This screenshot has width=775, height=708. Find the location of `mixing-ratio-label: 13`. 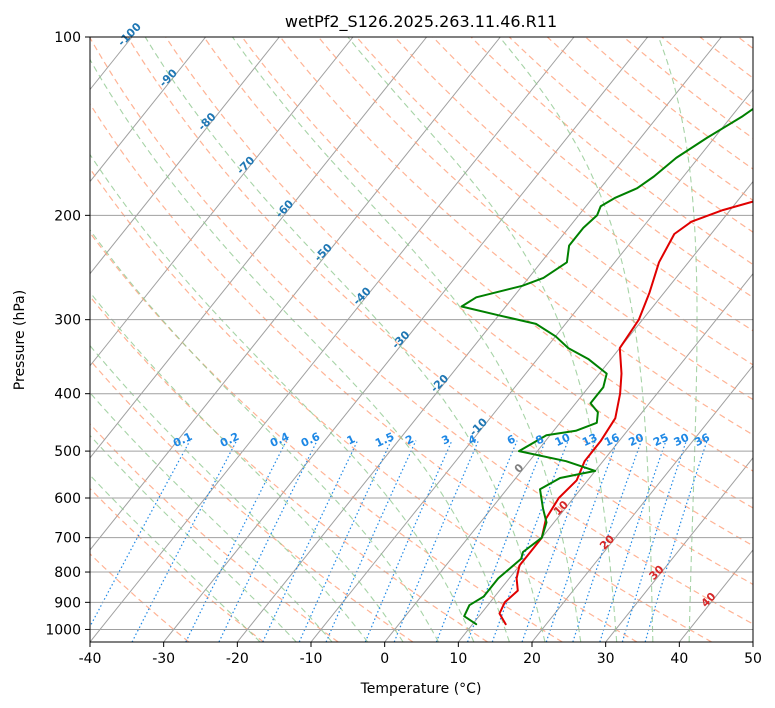

mixing-ratio-label: 13 is located at coordinates (589, 440).